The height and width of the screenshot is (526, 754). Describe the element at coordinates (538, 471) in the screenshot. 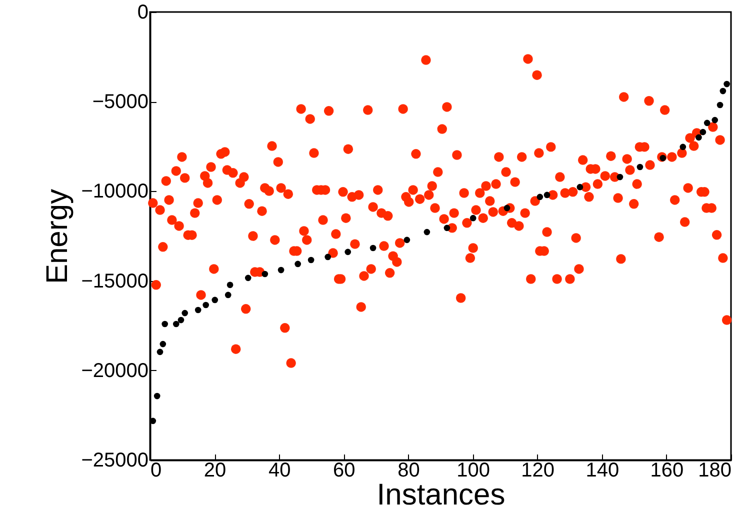

I see `x-tick-label: 120` at that location.